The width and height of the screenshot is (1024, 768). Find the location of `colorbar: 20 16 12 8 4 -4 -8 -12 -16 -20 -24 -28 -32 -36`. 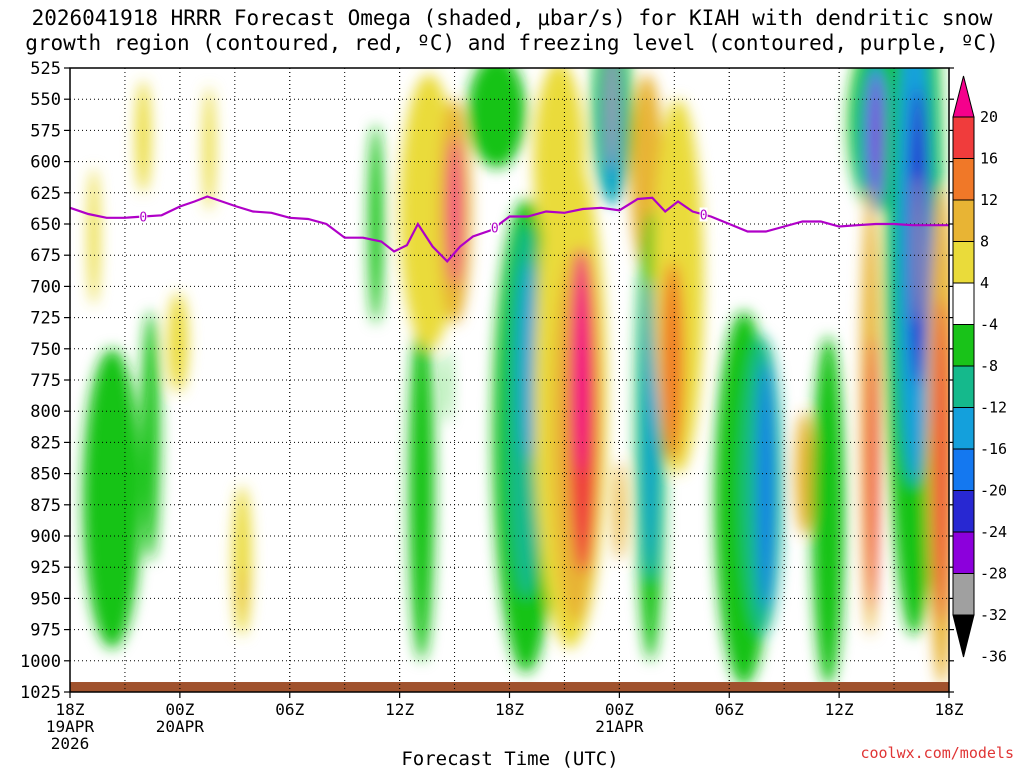

colorbar: 20 16 12 8 4 -4 -8 -12 -16 -20 -24 -28 -32 -36 is located at coordinates (979, 370).